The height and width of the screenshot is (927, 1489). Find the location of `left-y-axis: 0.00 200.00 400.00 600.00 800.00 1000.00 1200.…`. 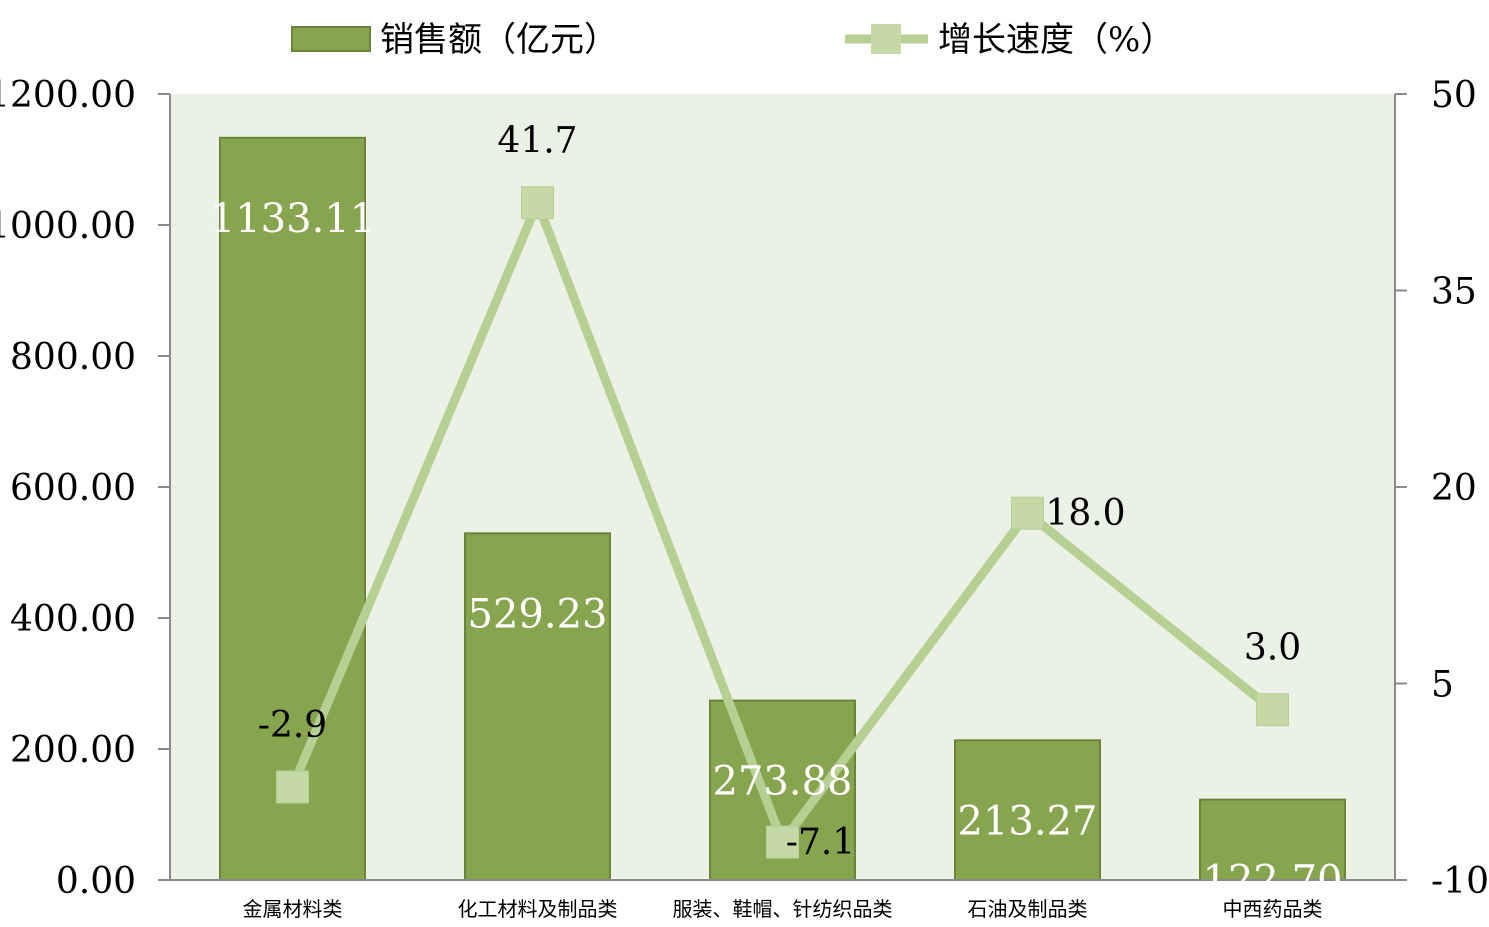

left-y-axis: 0.00 200.00 400.00 600.00 800.00 1000.00 1200.… is located at coordinates (85, 488).